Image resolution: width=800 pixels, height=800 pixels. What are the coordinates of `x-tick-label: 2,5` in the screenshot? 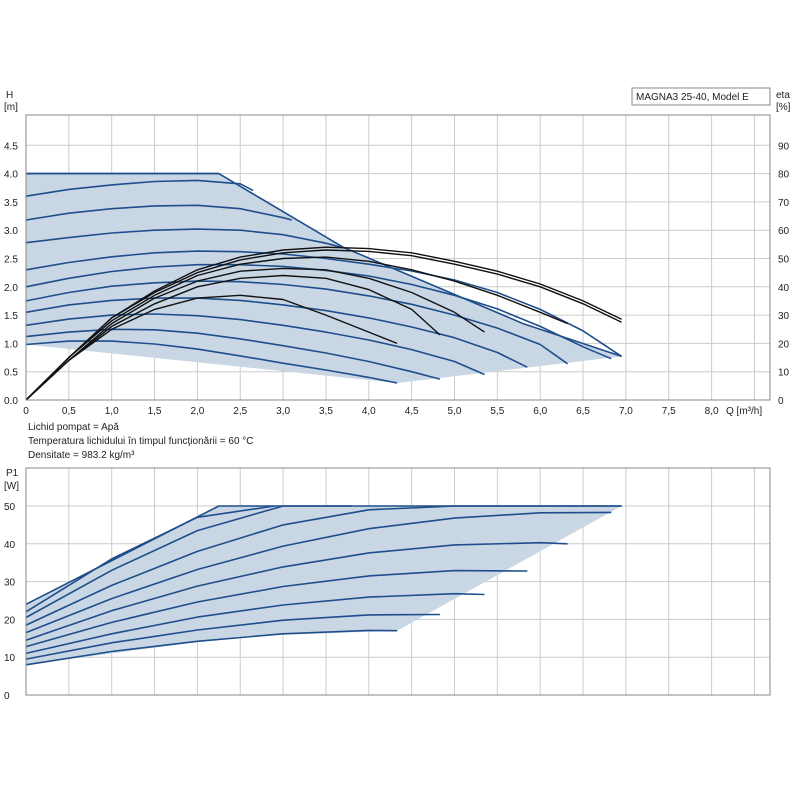 It's located at (240, 411).